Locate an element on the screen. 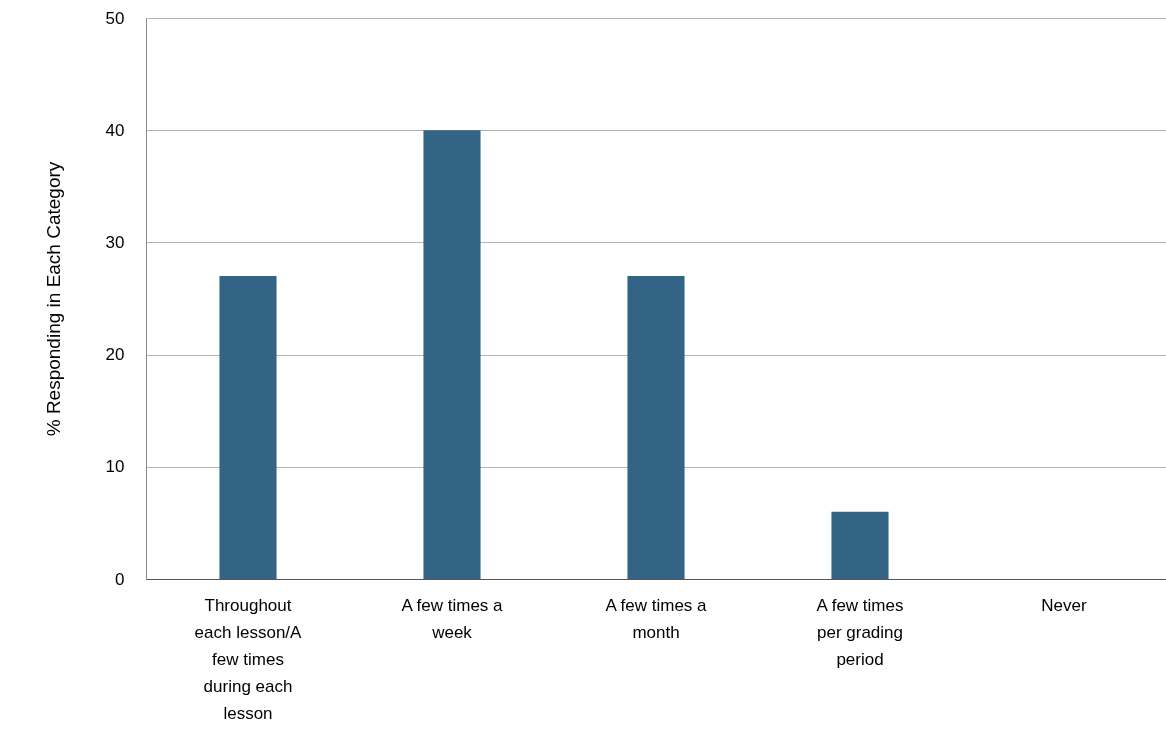  y-tick-label: 0 is located at coordinates (120, 579).